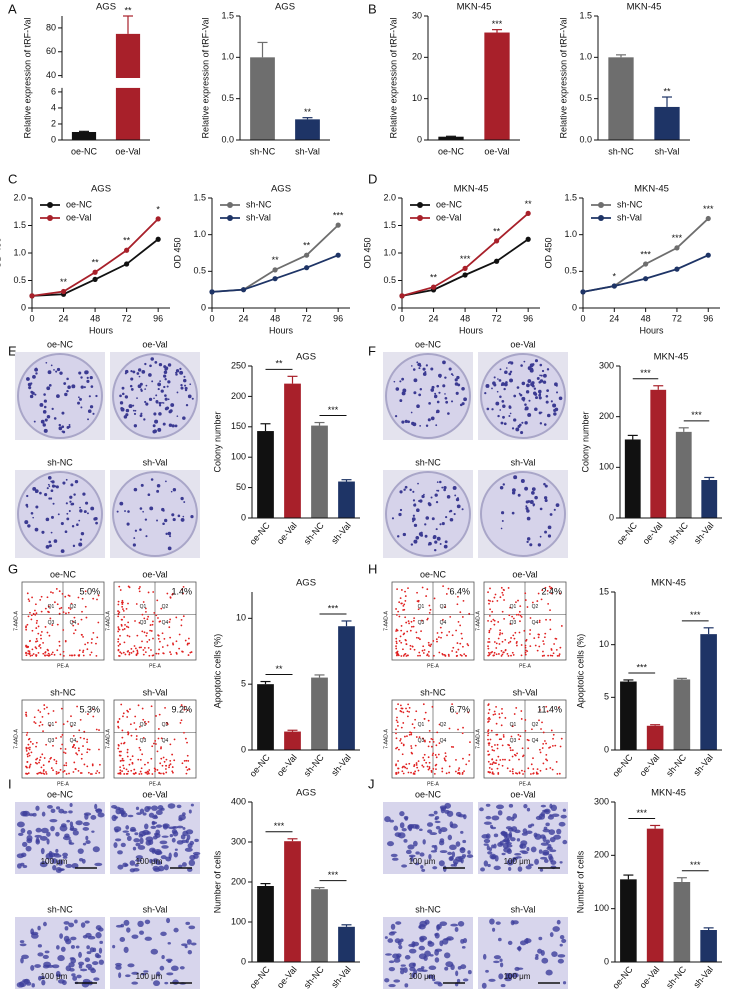 Image resolution: width=739 pixels, height=997 pixels. Describe the element at coordinates (471, 330) in the screenshot. I see `x-axis-label: Hours` at that location.